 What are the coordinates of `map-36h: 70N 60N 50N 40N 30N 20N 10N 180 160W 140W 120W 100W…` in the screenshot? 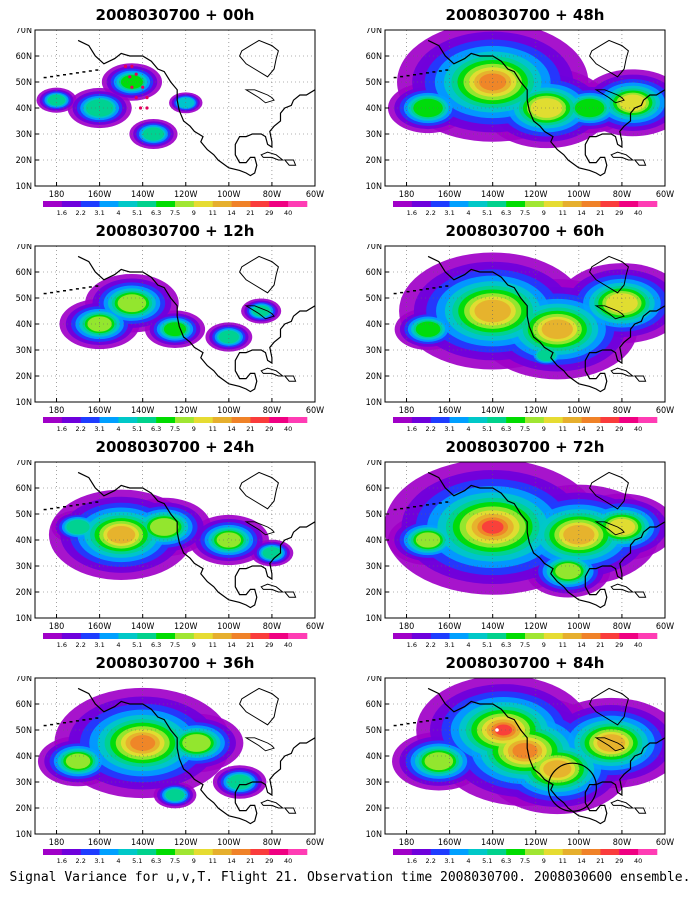 It's located at (170, 770).